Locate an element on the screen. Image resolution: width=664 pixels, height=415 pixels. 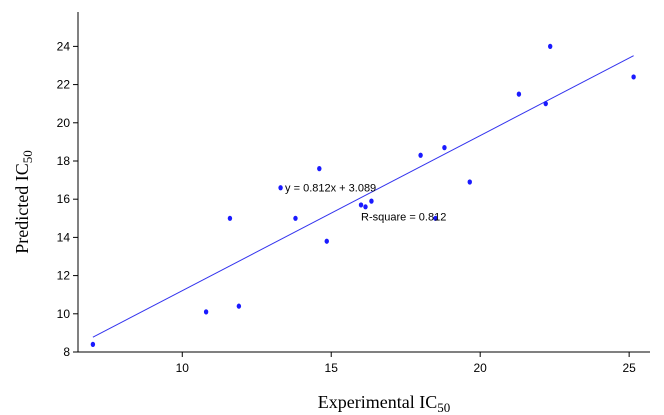
y-tick-label: 8 is located at coordinates (66, 352).